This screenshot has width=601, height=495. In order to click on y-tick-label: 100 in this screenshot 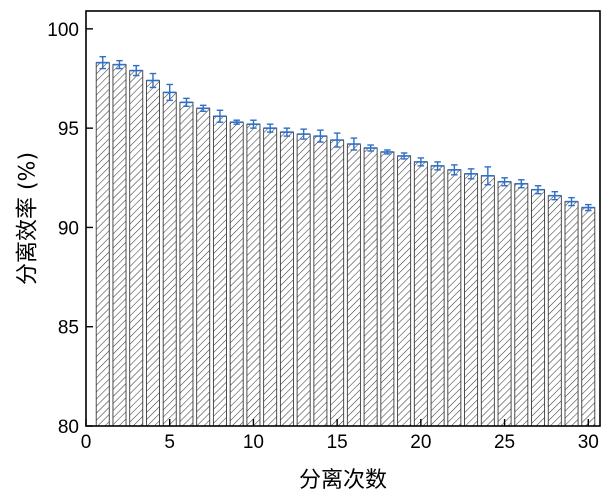, I will do `click(63, 30)`.